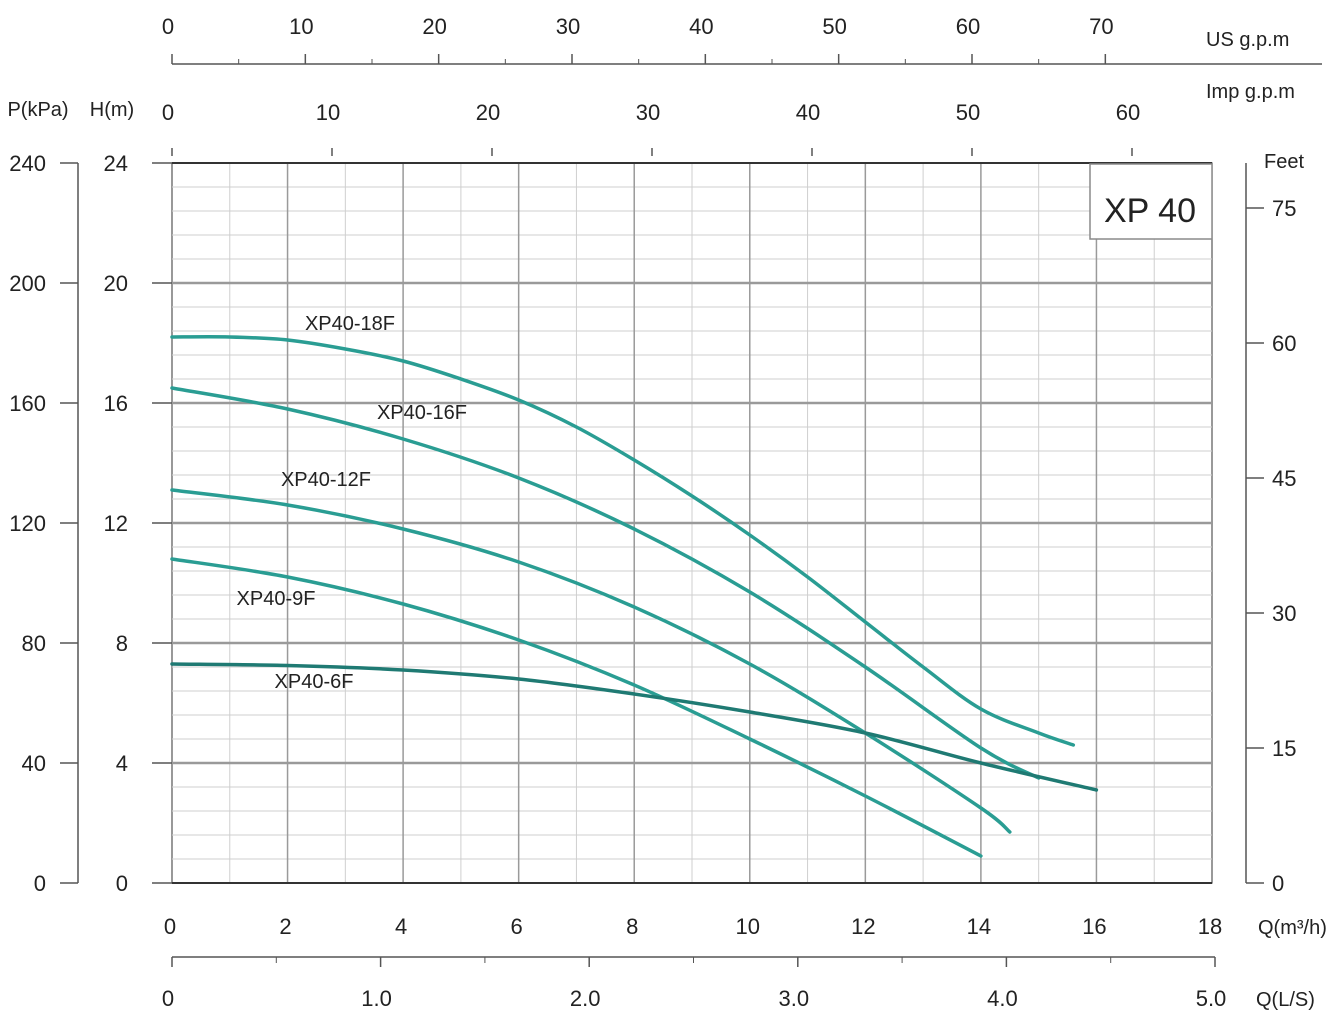  I want to click on curve-labels: XP40-18F XP40-16F XP40-12F XP40-9F XP40-6F, so click(352, 503).